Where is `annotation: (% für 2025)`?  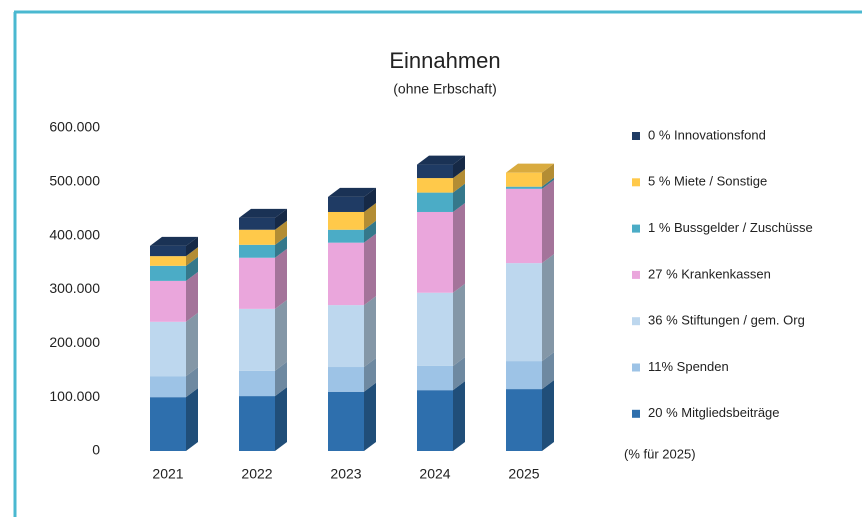 annotation: (% für 2025) is located at coordinates (660, 453).